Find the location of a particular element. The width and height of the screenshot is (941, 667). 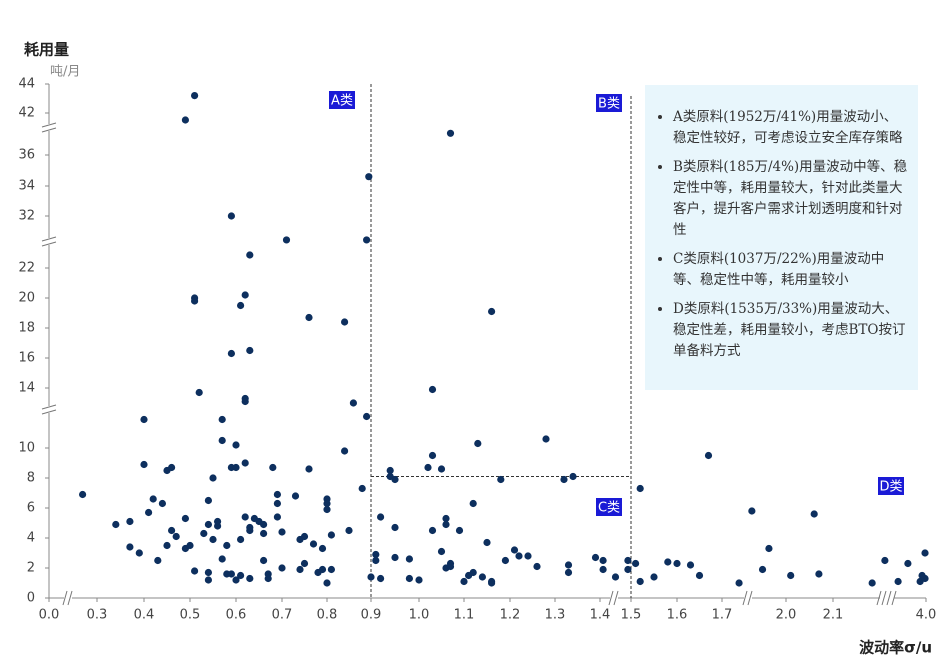

y-tick-label: 4 is located at coordinates (31, 538).